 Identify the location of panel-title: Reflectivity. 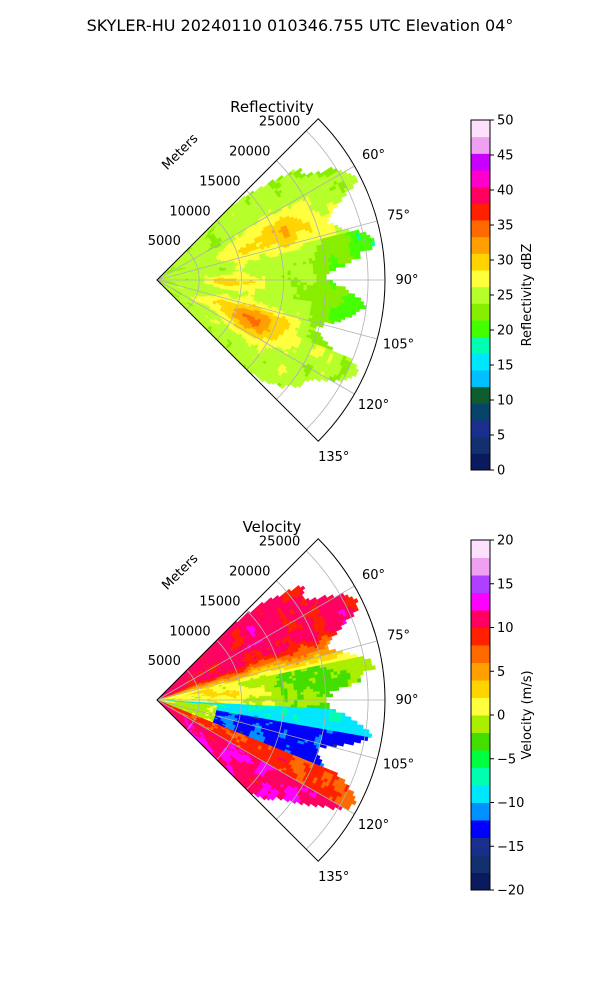
(272, 107).